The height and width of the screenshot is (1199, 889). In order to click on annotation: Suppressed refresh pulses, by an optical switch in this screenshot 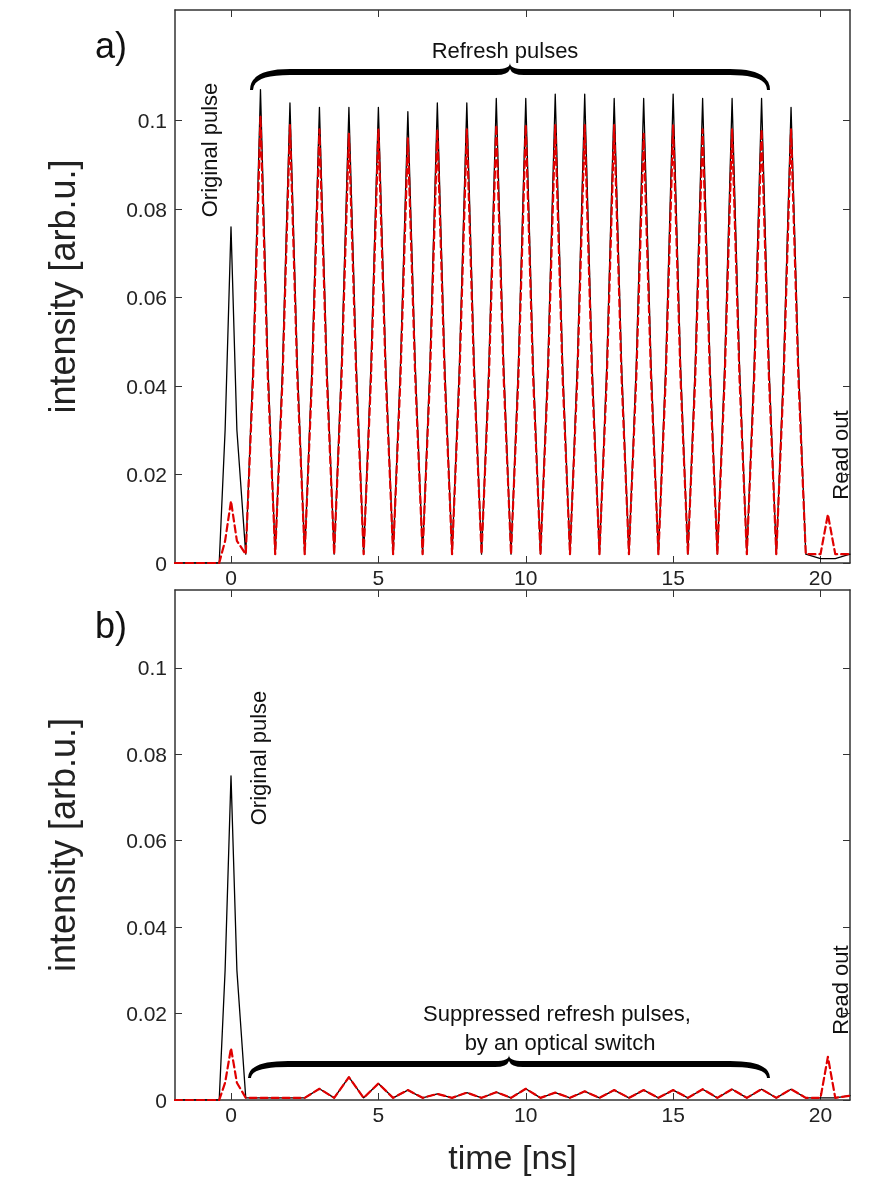, I will do `click(560, 1028)`.